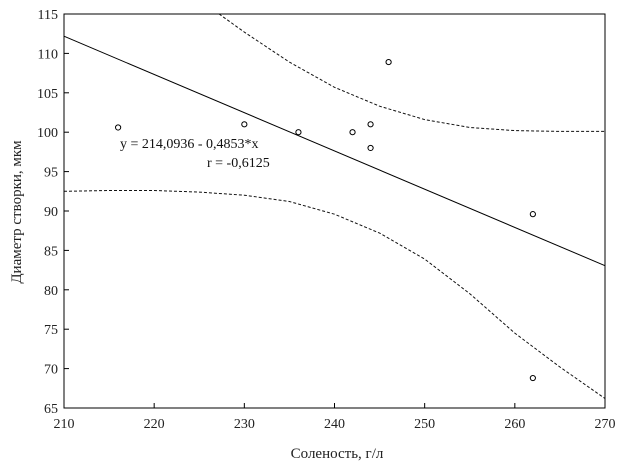 The image size is (624, 468). Describe the element at coordinates (244, 424) in the screenshot. I see `x-tick-label: 230` at that location.